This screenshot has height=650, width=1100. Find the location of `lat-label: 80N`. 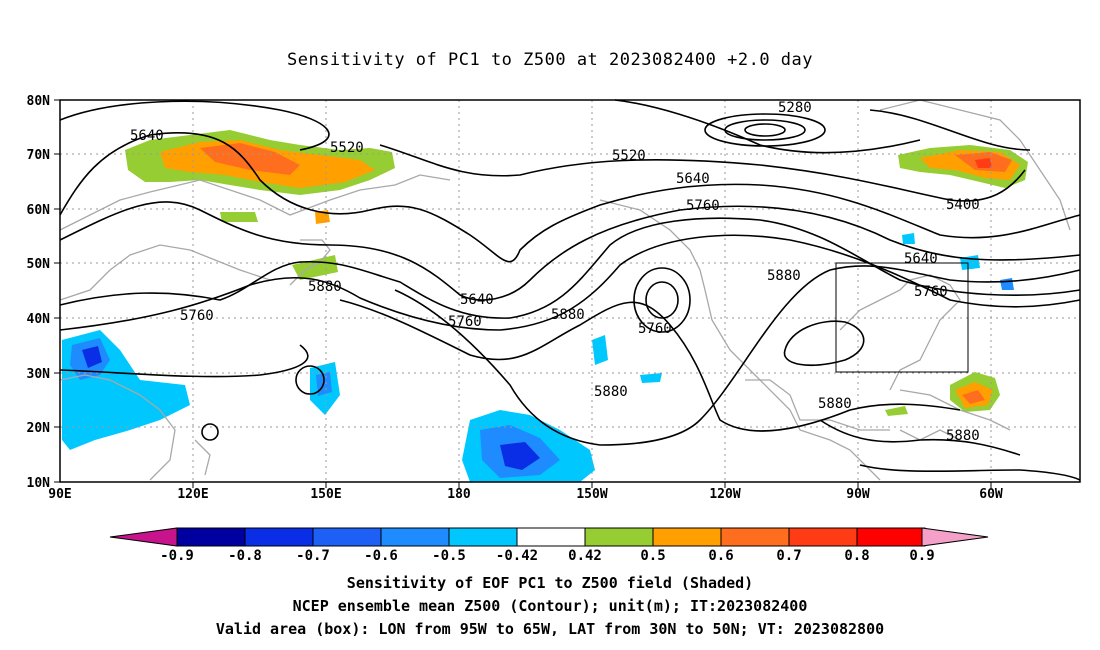

lat-label: 80N is located at coordinates (39, 101).